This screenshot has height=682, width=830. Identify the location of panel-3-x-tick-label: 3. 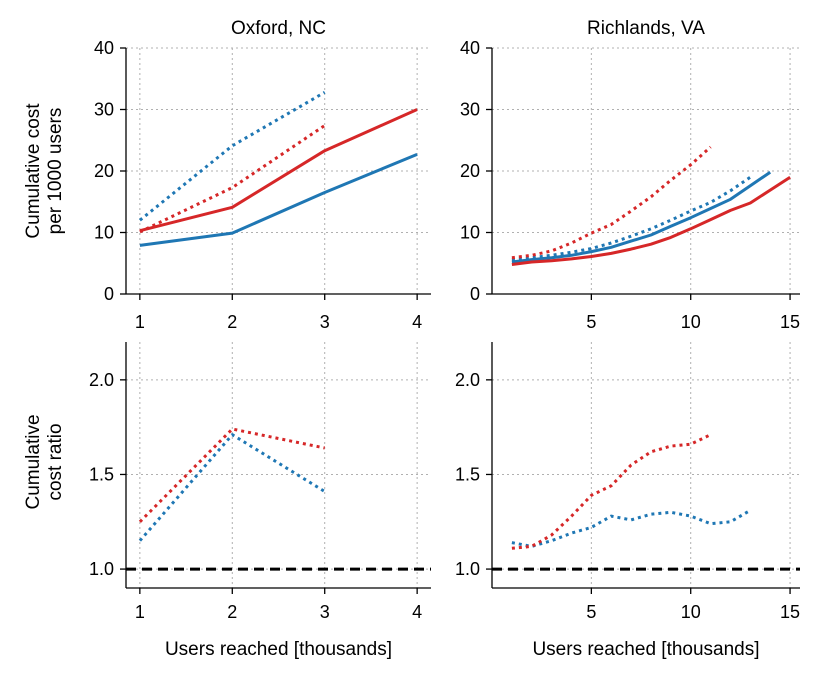
(325, 612).